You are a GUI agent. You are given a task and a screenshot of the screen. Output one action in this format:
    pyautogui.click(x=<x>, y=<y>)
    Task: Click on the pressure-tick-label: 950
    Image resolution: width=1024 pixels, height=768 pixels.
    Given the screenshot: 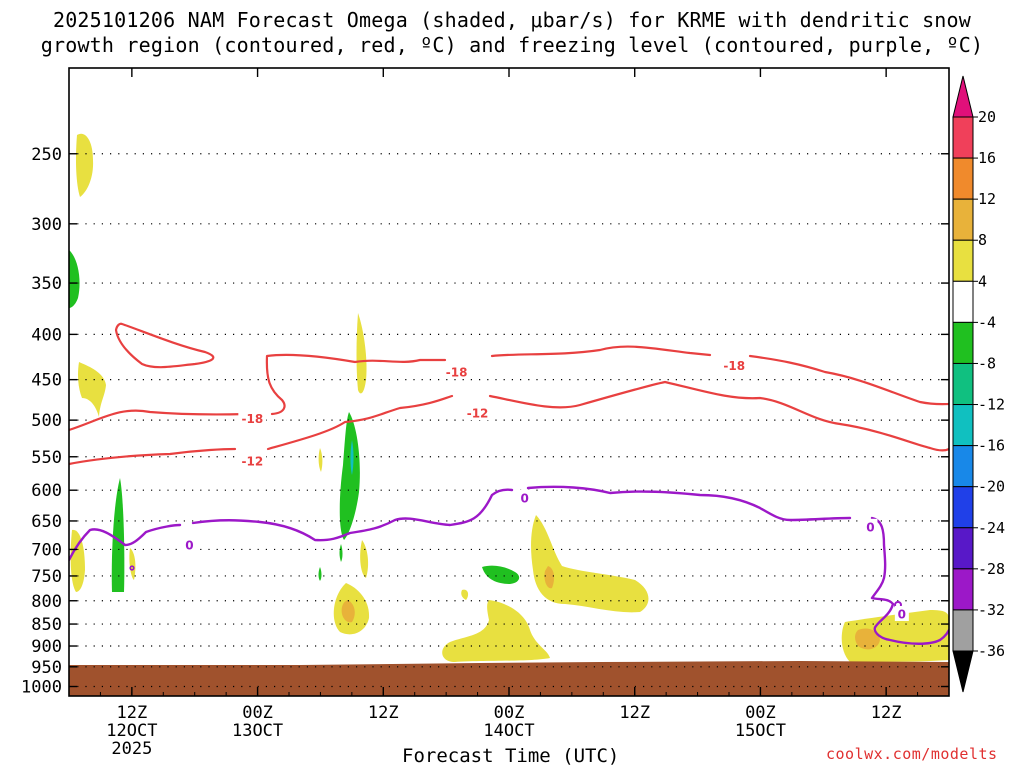 What is the action you would take?
    pyautogui.click(x=46, y=668)
    